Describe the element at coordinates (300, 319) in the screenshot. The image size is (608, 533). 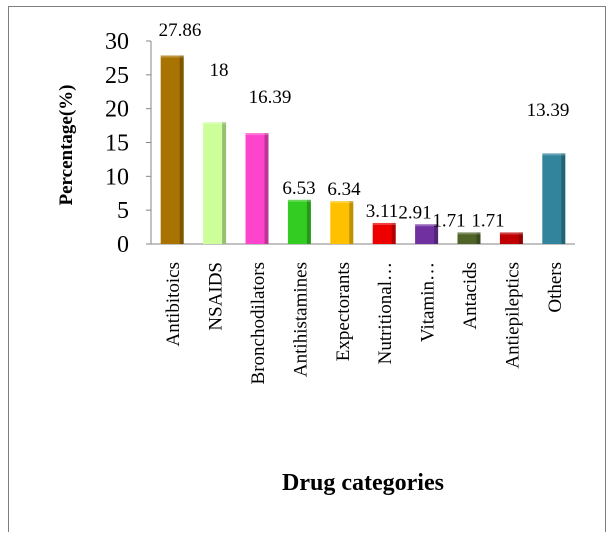
I see `category-label: Antihistamines` at that location.